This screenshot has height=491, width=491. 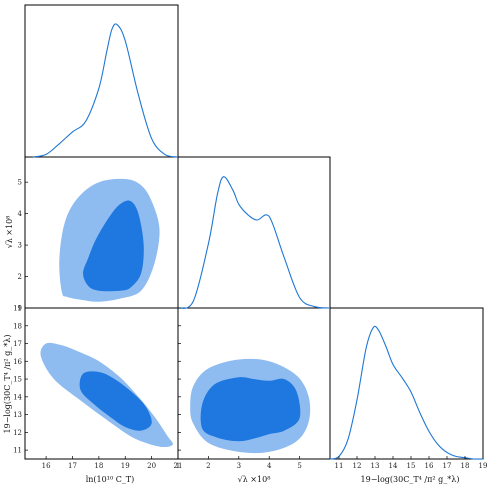 I want to click on col1-x-ticklabel-18: 18, so click(x=98, y=466).